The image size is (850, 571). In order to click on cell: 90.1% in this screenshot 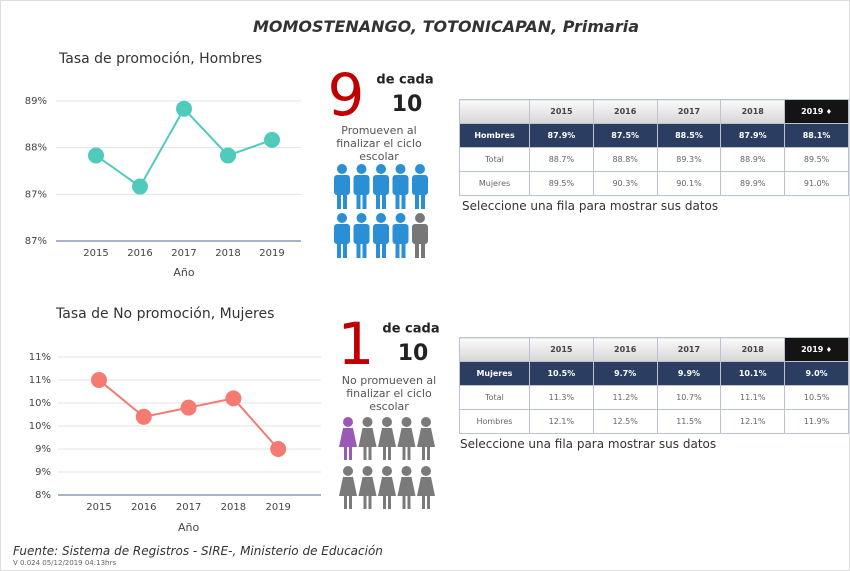, I will do `click(689, 183)`.